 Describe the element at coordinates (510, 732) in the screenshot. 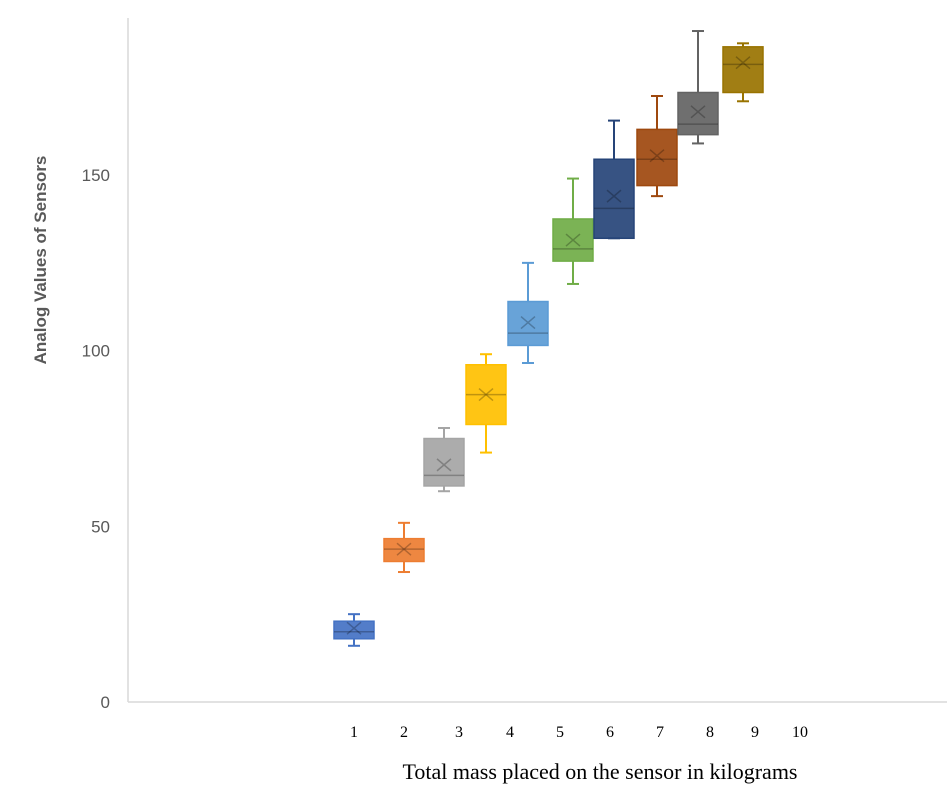

I see `x-tick-label: 4` at that location.